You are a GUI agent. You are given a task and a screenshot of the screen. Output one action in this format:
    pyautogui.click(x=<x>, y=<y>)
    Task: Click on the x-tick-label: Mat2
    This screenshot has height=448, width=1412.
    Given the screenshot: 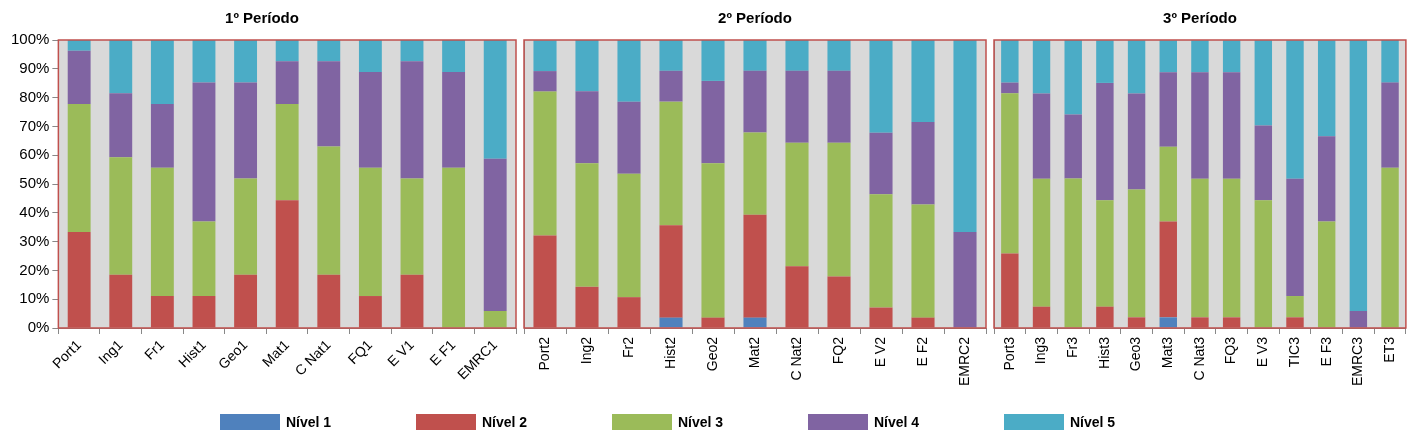 What is the action you would take?
    pyautogui.click(x=753, y=352)
    